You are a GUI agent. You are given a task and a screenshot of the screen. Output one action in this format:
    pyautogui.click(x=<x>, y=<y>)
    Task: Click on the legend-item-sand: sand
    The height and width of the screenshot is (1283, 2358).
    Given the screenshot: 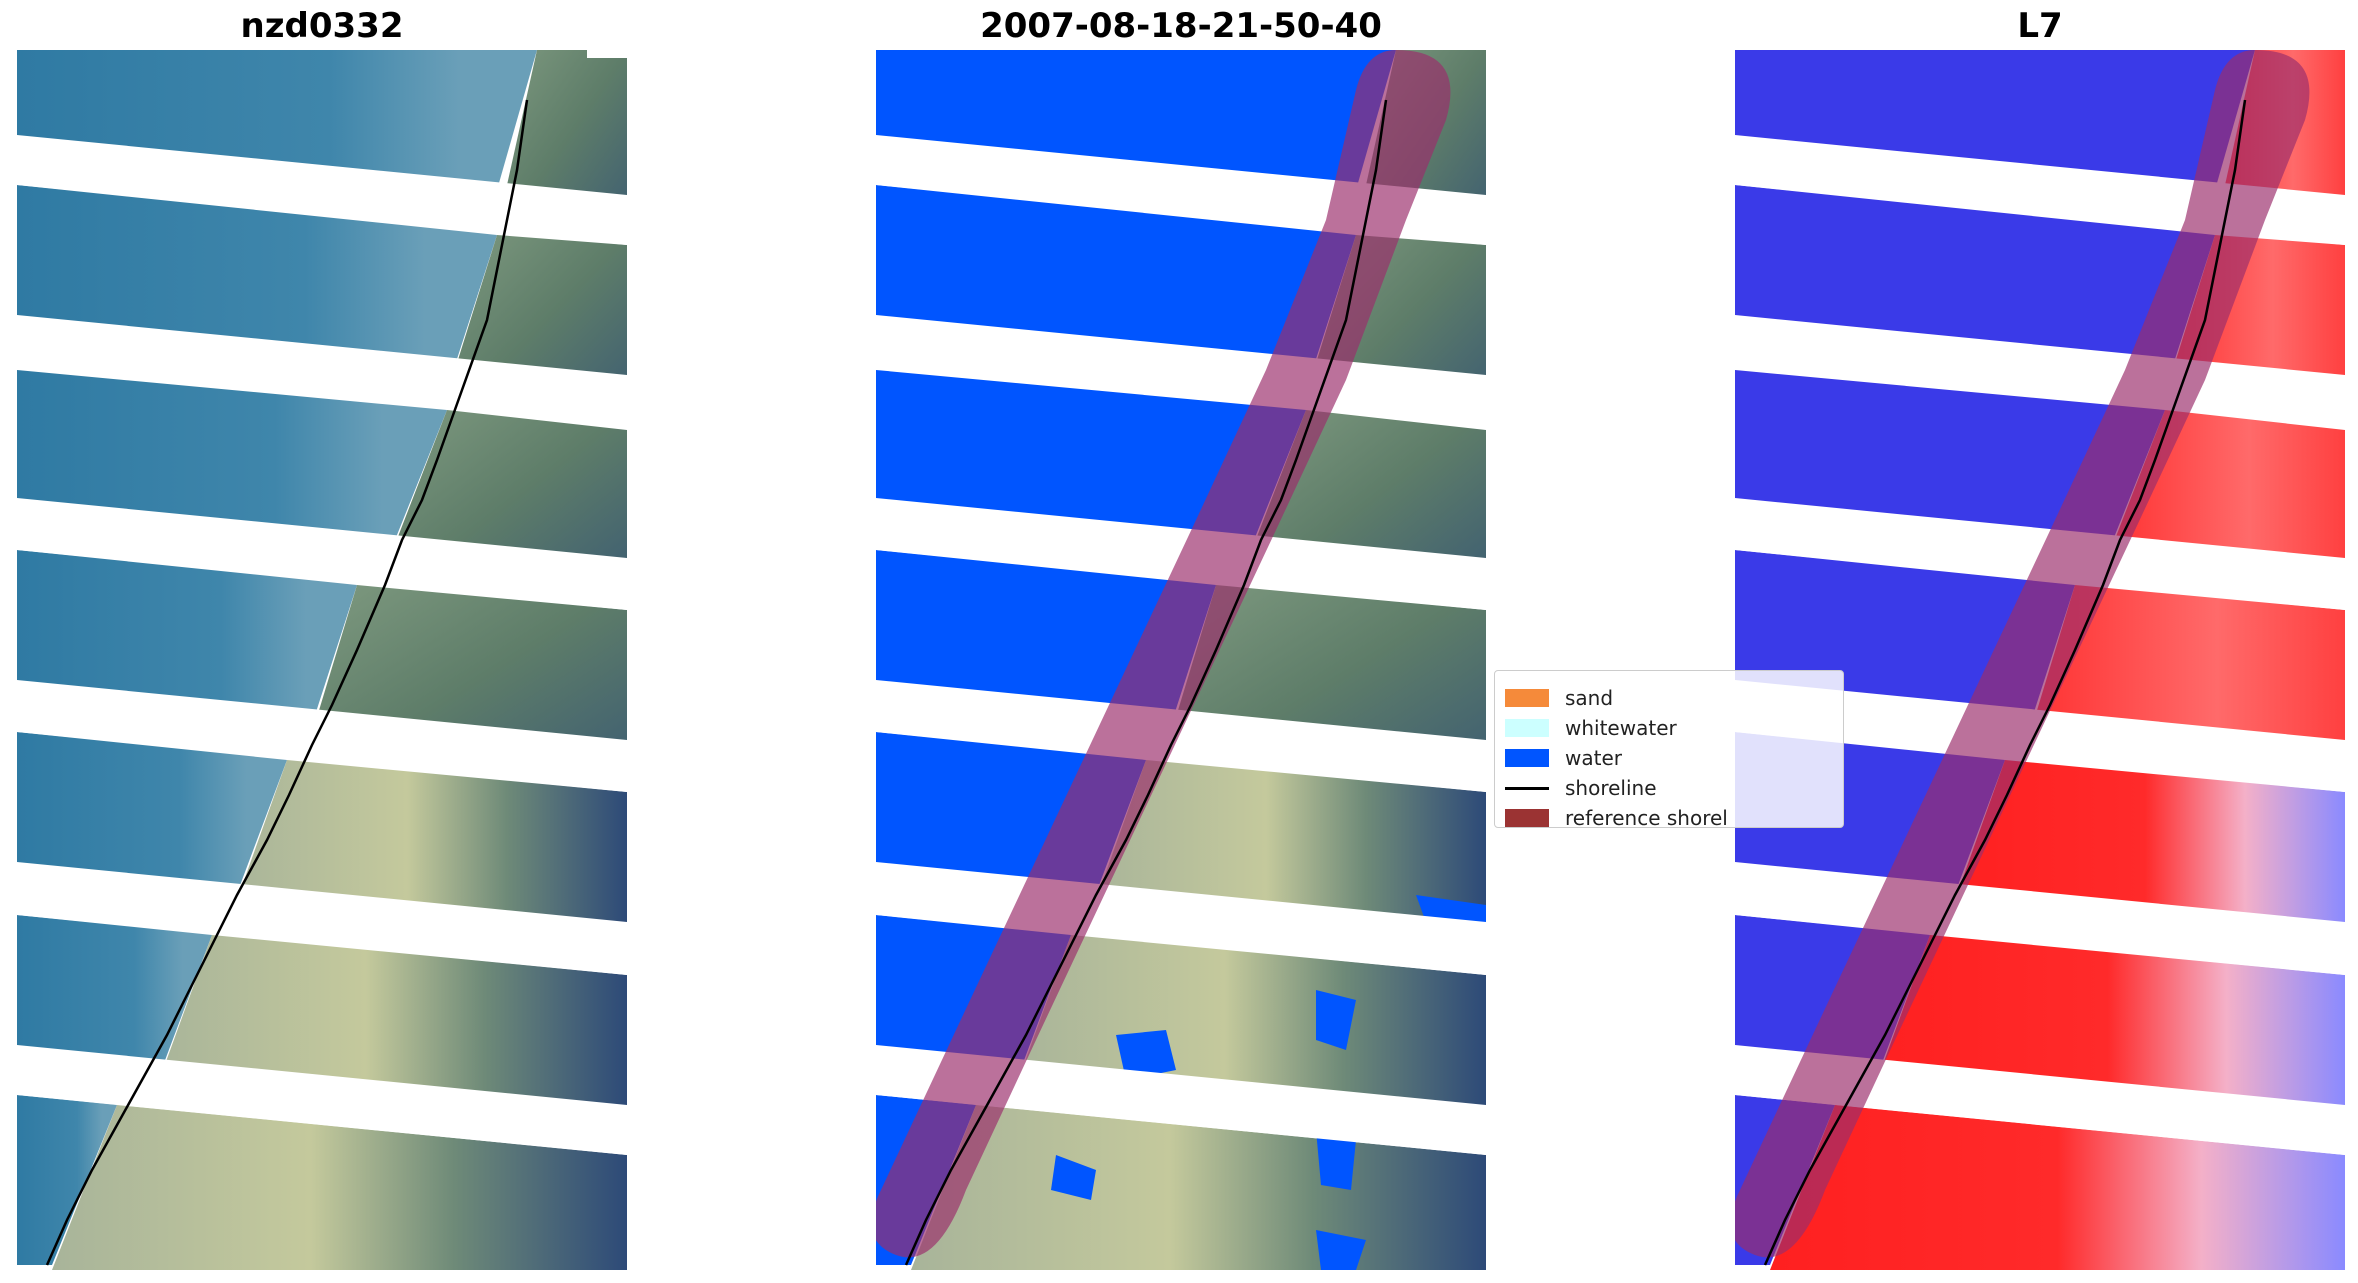 What is the action you would take?
    pyautogui.click(x=1559, y=698)
    